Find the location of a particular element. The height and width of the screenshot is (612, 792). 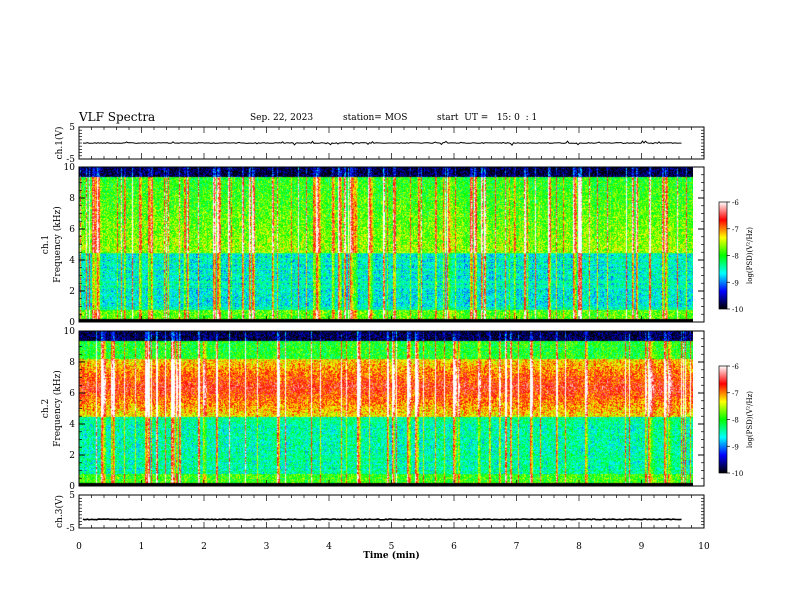

xtick-label: 7 is located at coordinates (517, 547).